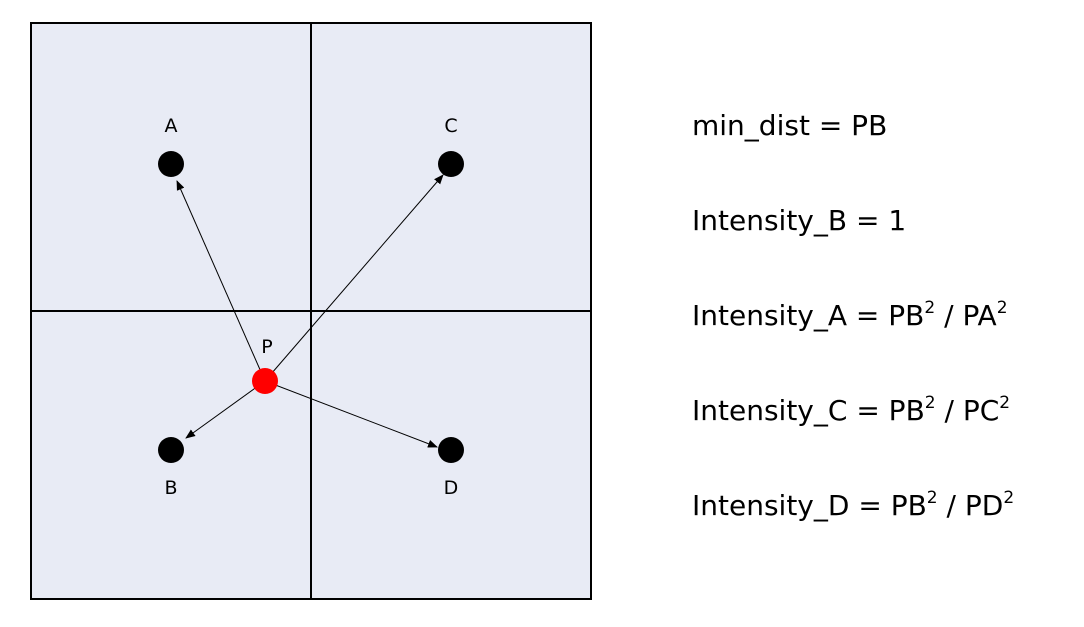  I want to click on formula-intensity-a-prefix: Intensity_A = PB, so click(808, 315).